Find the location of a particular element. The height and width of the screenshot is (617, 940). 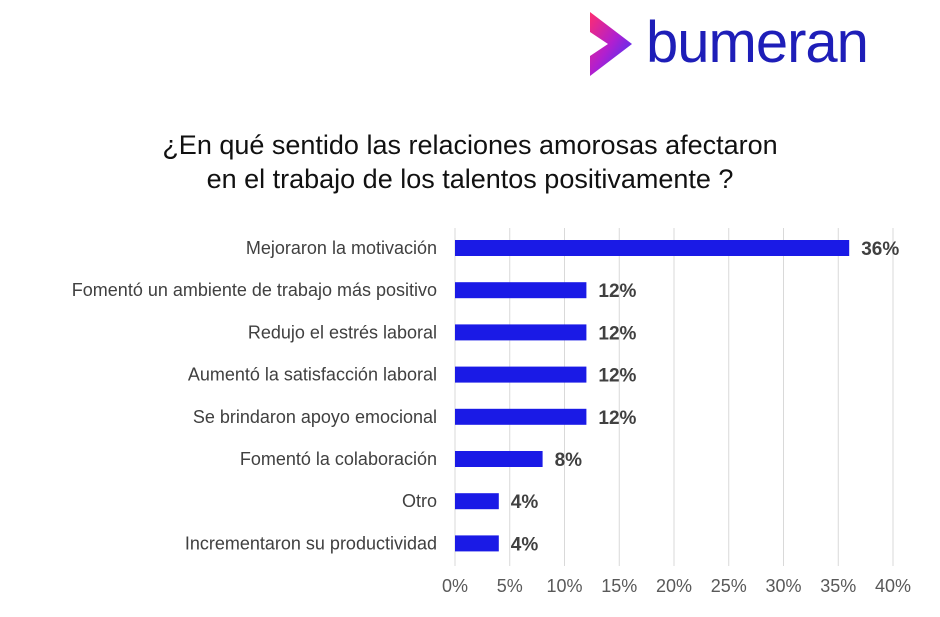

category-label: Fomentó la colaboración is located at coordinates (338, 459).